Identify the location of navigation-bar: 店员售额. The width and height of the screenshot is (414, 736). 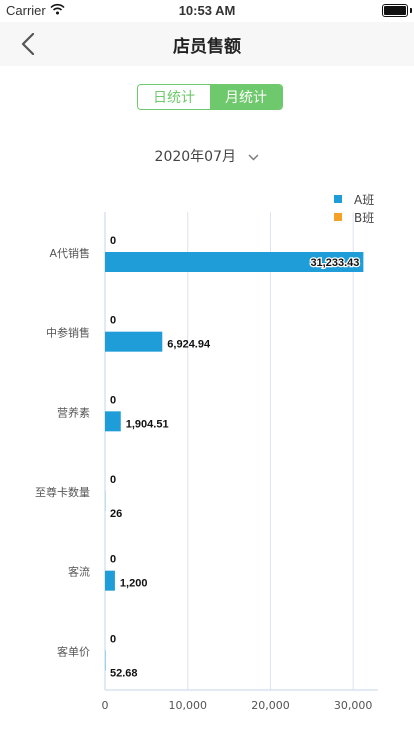
(207, 44).